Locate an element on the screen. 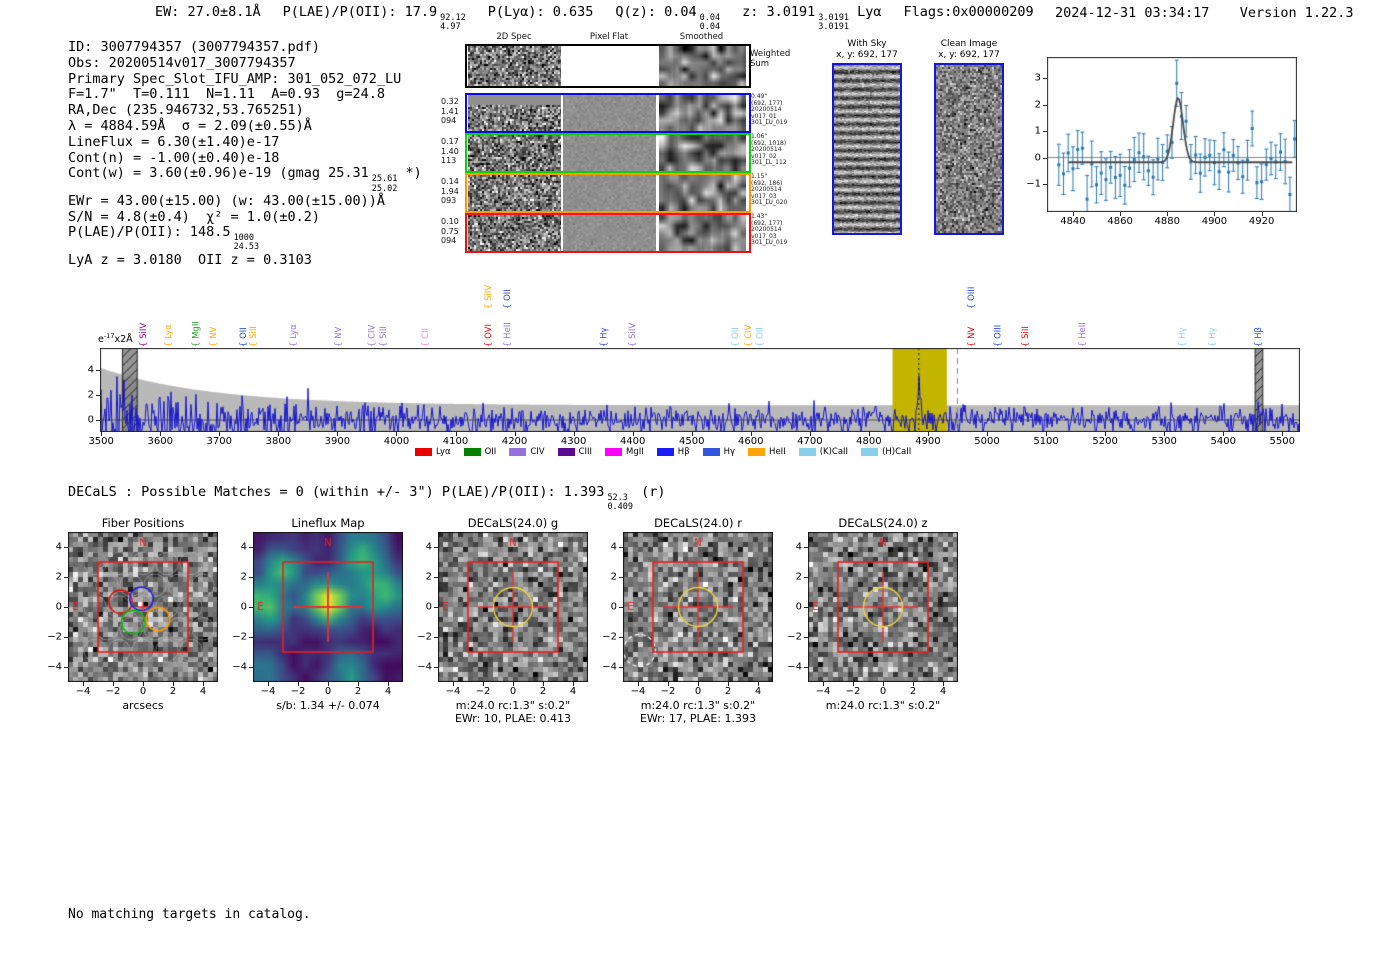  spec2d-row is located at coordinates (608, 153).